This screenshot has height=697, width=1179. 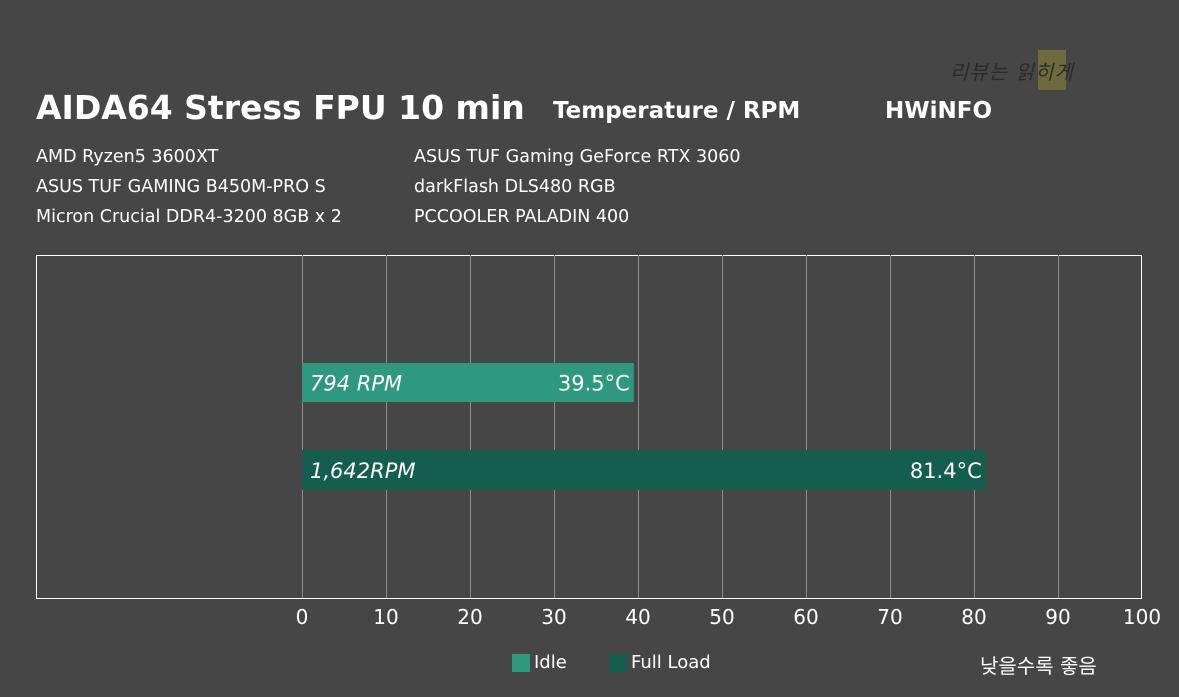 What do you see at coordinates (618, 662) in the screenshot?
I see `legend-swatch-full-load` at bounding box center [618, 662].